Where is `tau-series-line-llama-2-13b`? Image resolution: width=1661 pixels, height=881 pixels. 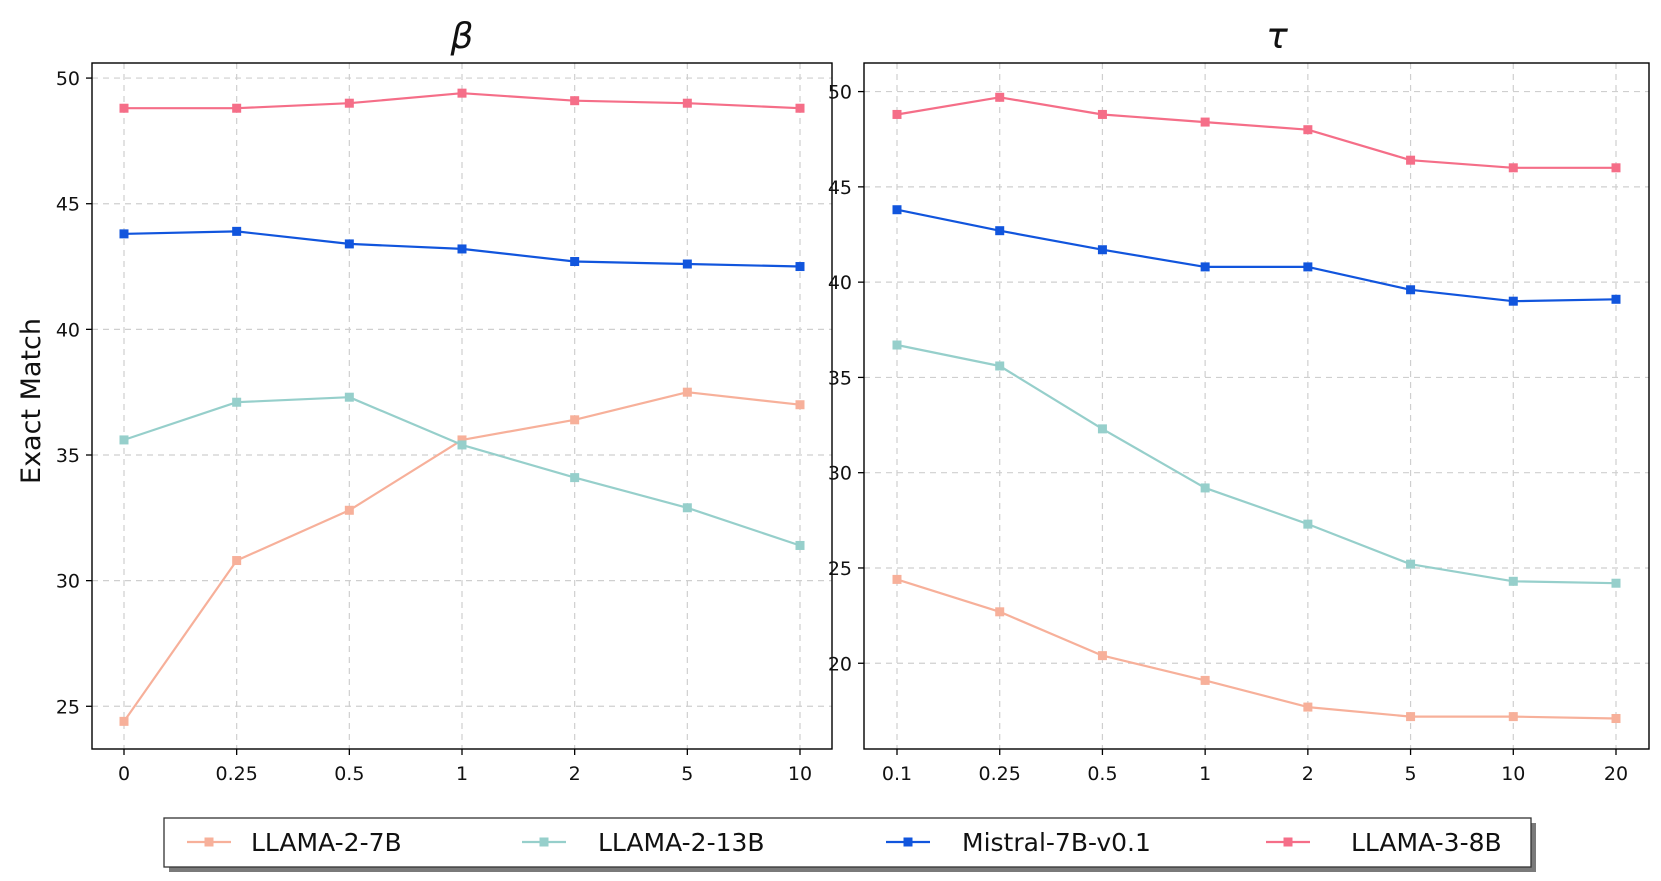 tau-series-line-llama-2-13b is located at coordinates (1256, 464).